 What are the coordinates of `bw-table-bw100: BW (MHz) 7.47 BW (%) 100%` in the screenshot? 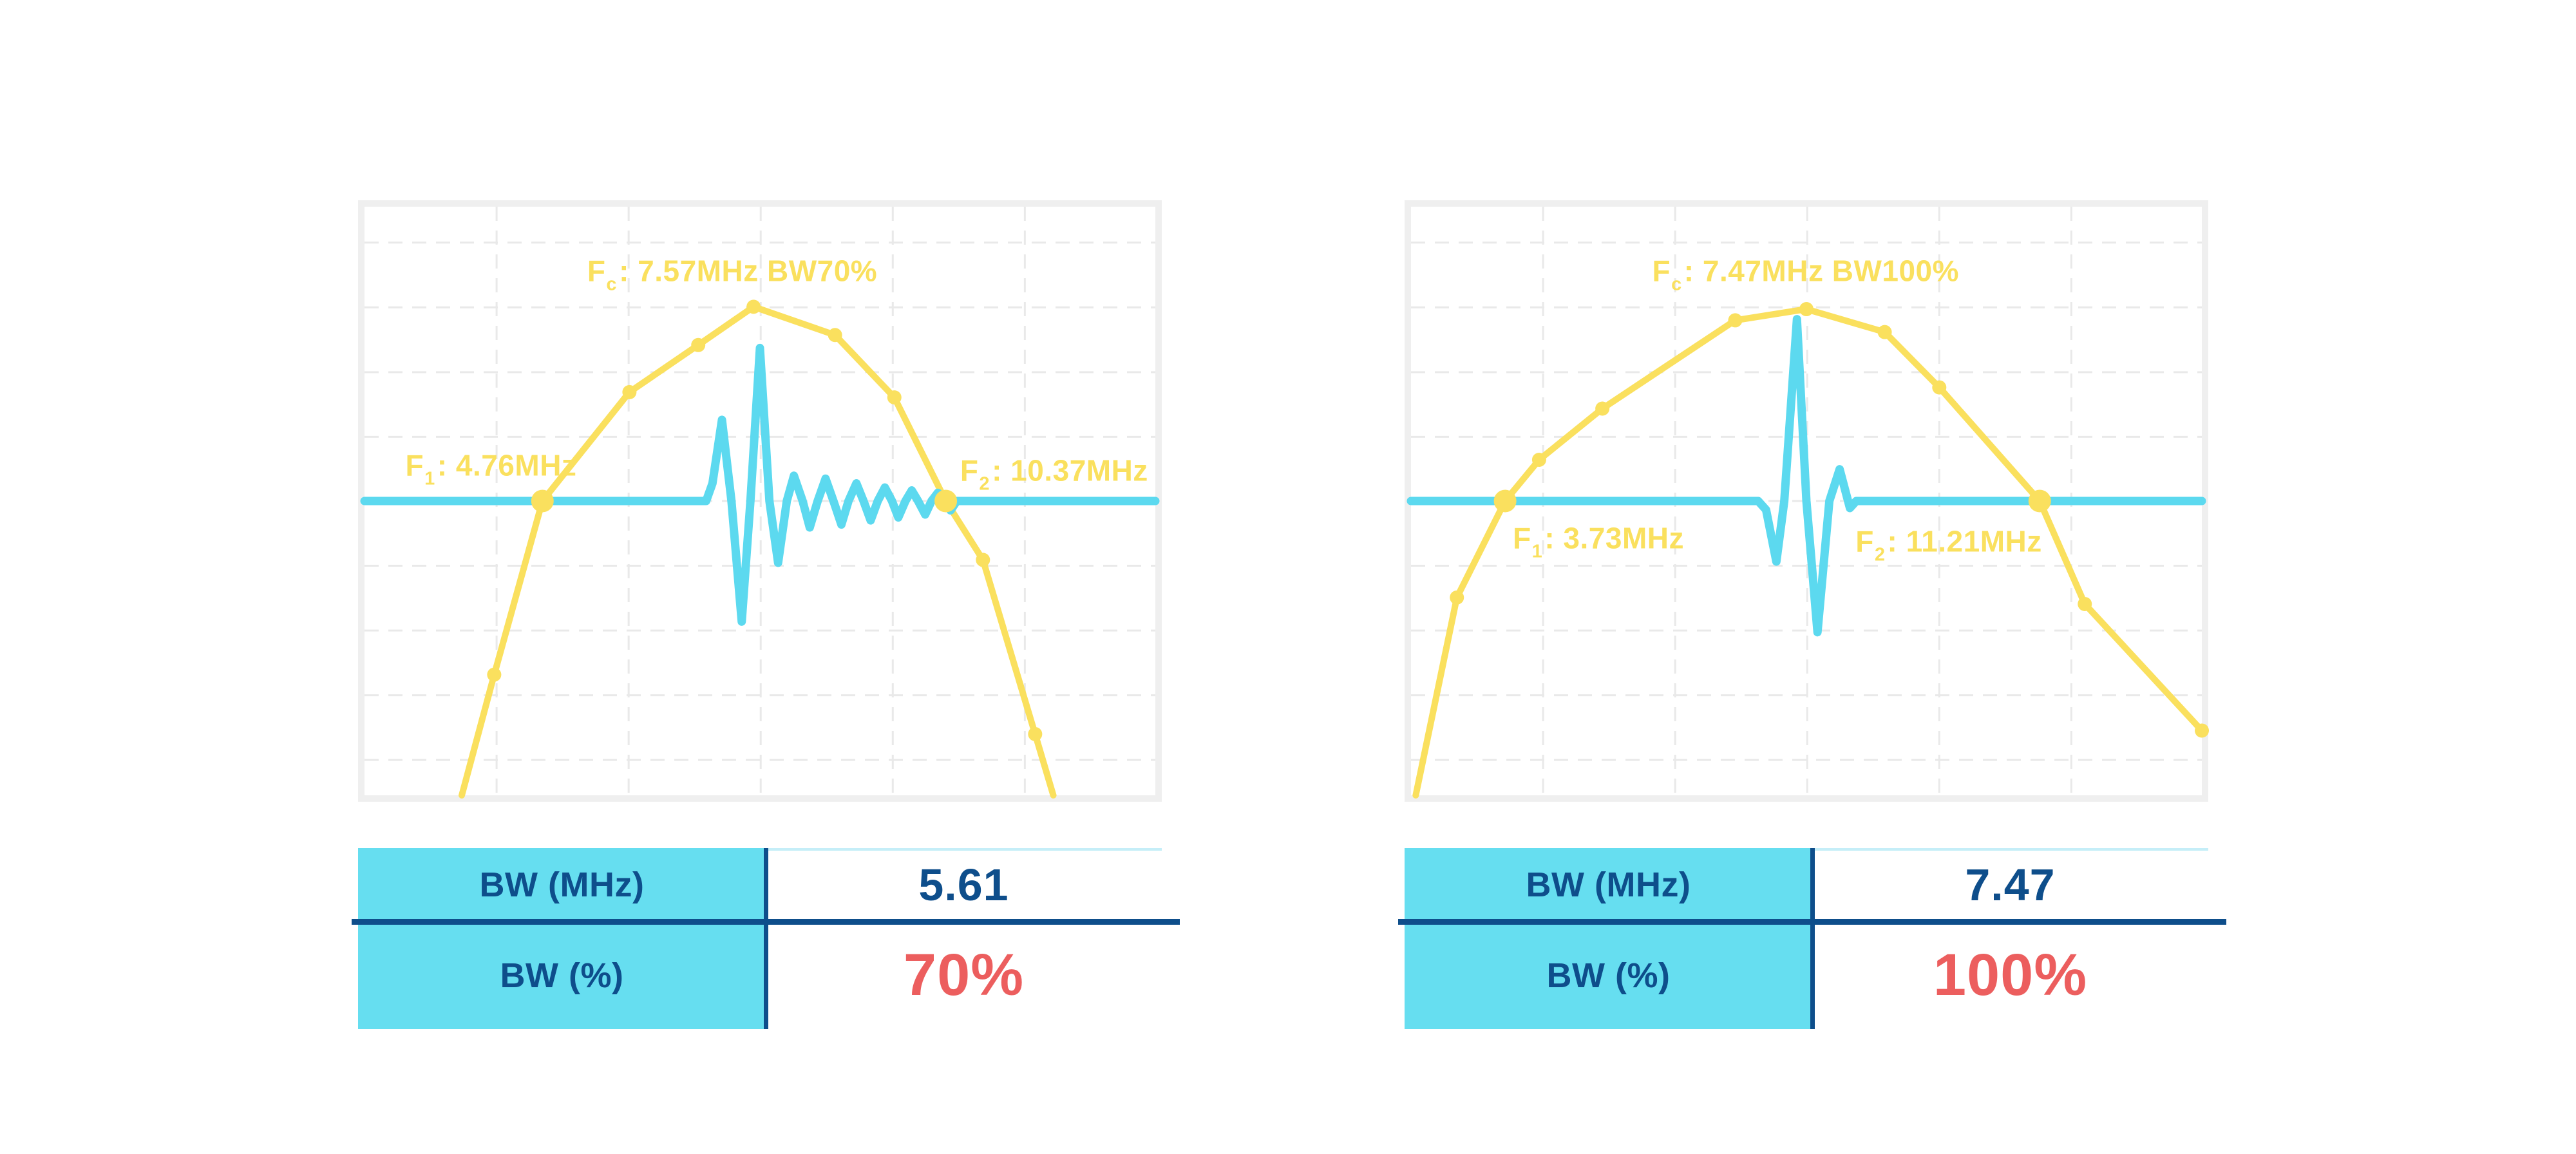 It's located at (1812, 938).